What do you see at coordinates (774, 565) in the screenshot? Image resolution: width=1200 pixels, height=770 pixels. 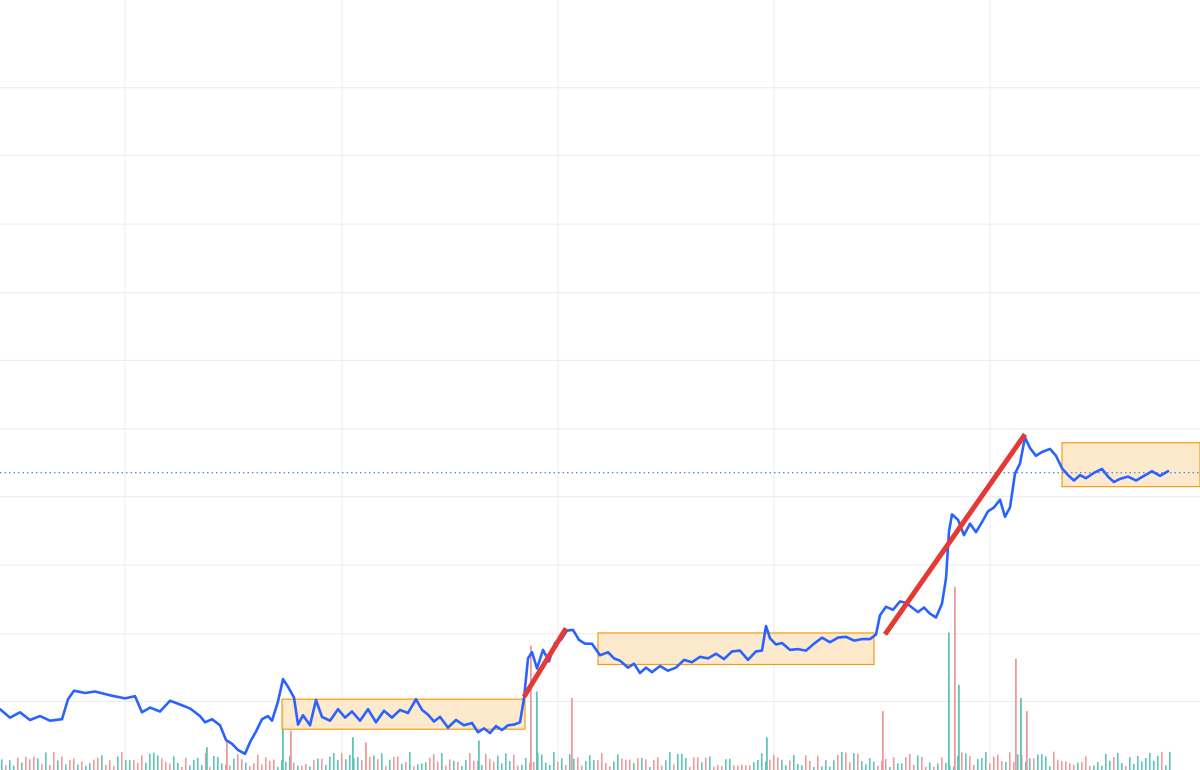 I see `trend-lines` at bounding box center [774, 565].